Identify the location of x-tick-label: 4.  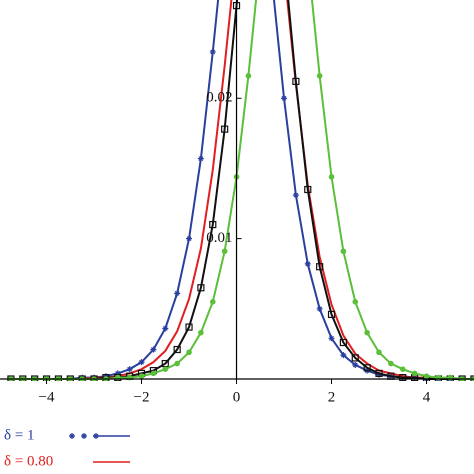
(427, 397).